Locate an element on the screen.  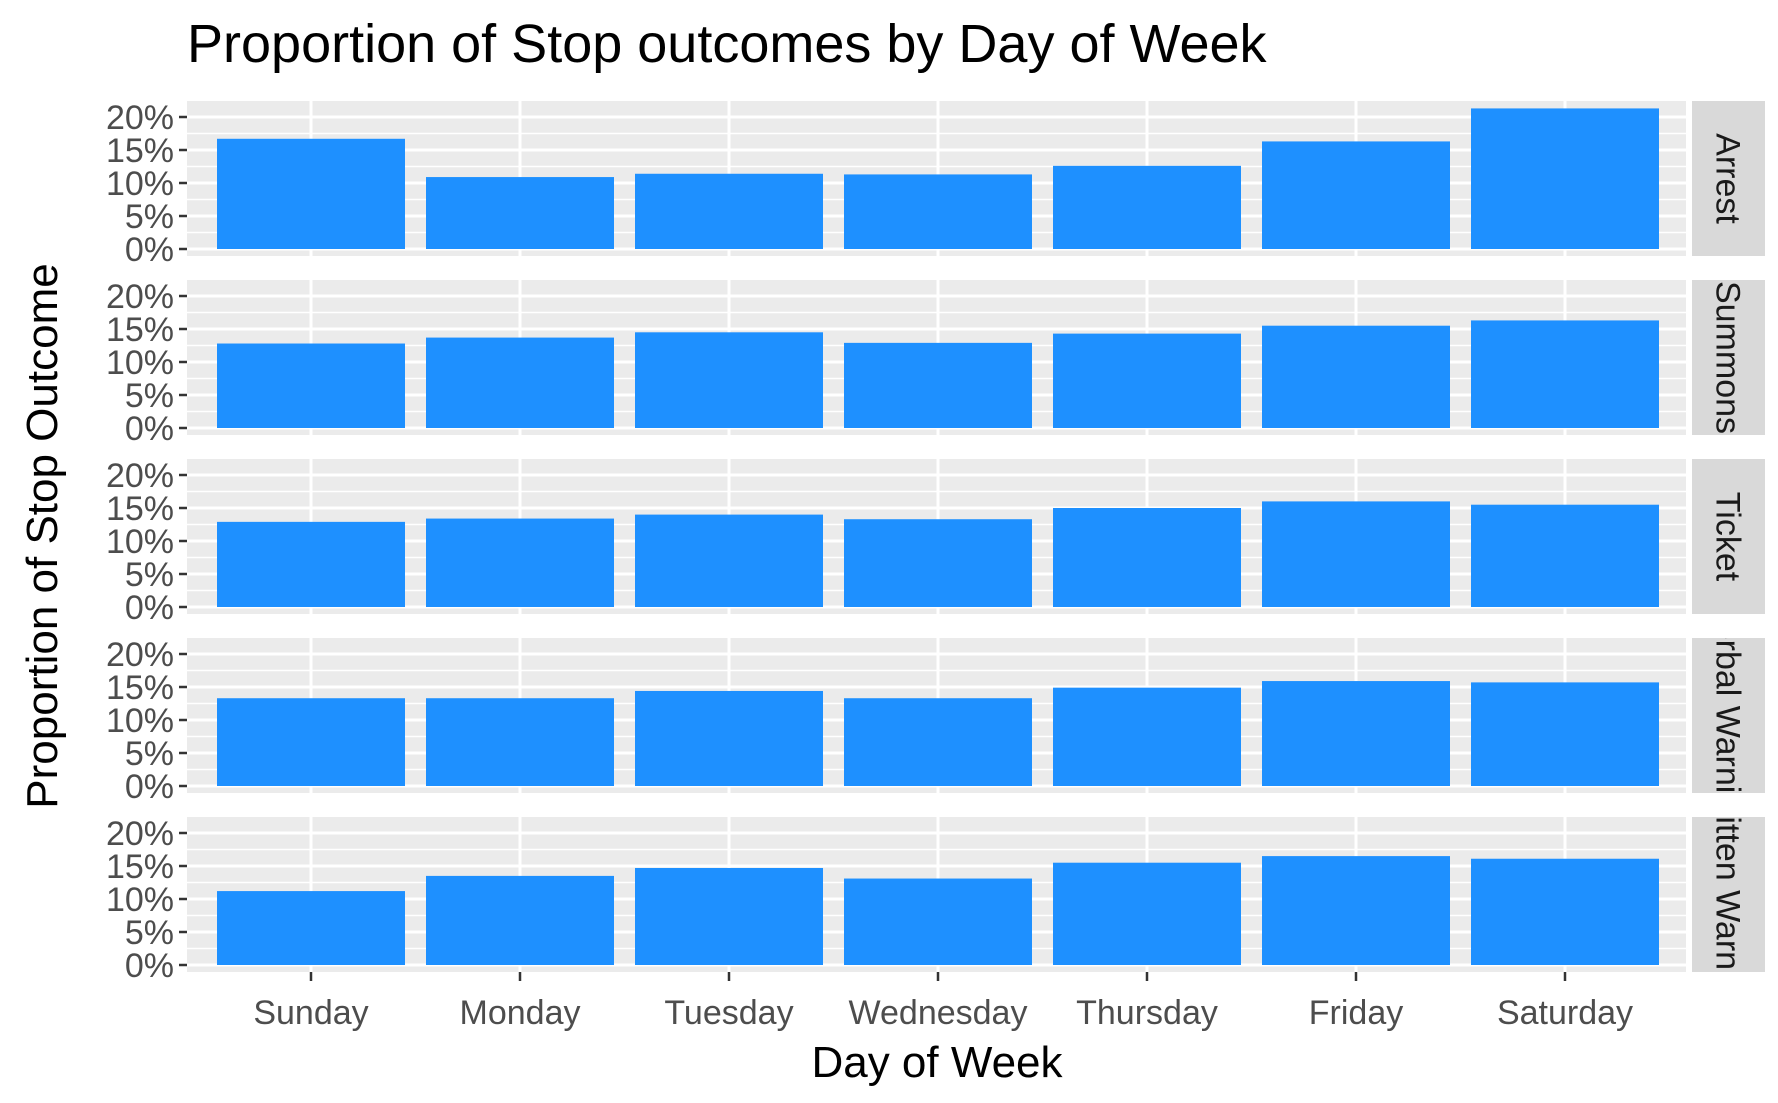
facet-panel-2: 0%5%10%15%20% Ticket is located at coordinates (935, 542).